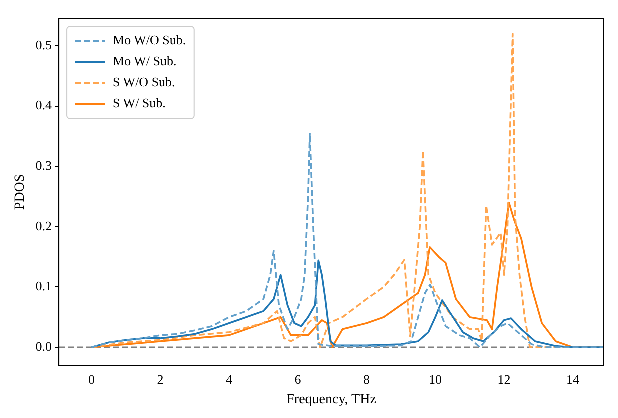 This screenshot has width=618, height=418. I want to click on y-tick-label: 0.4, so click(44, 105).